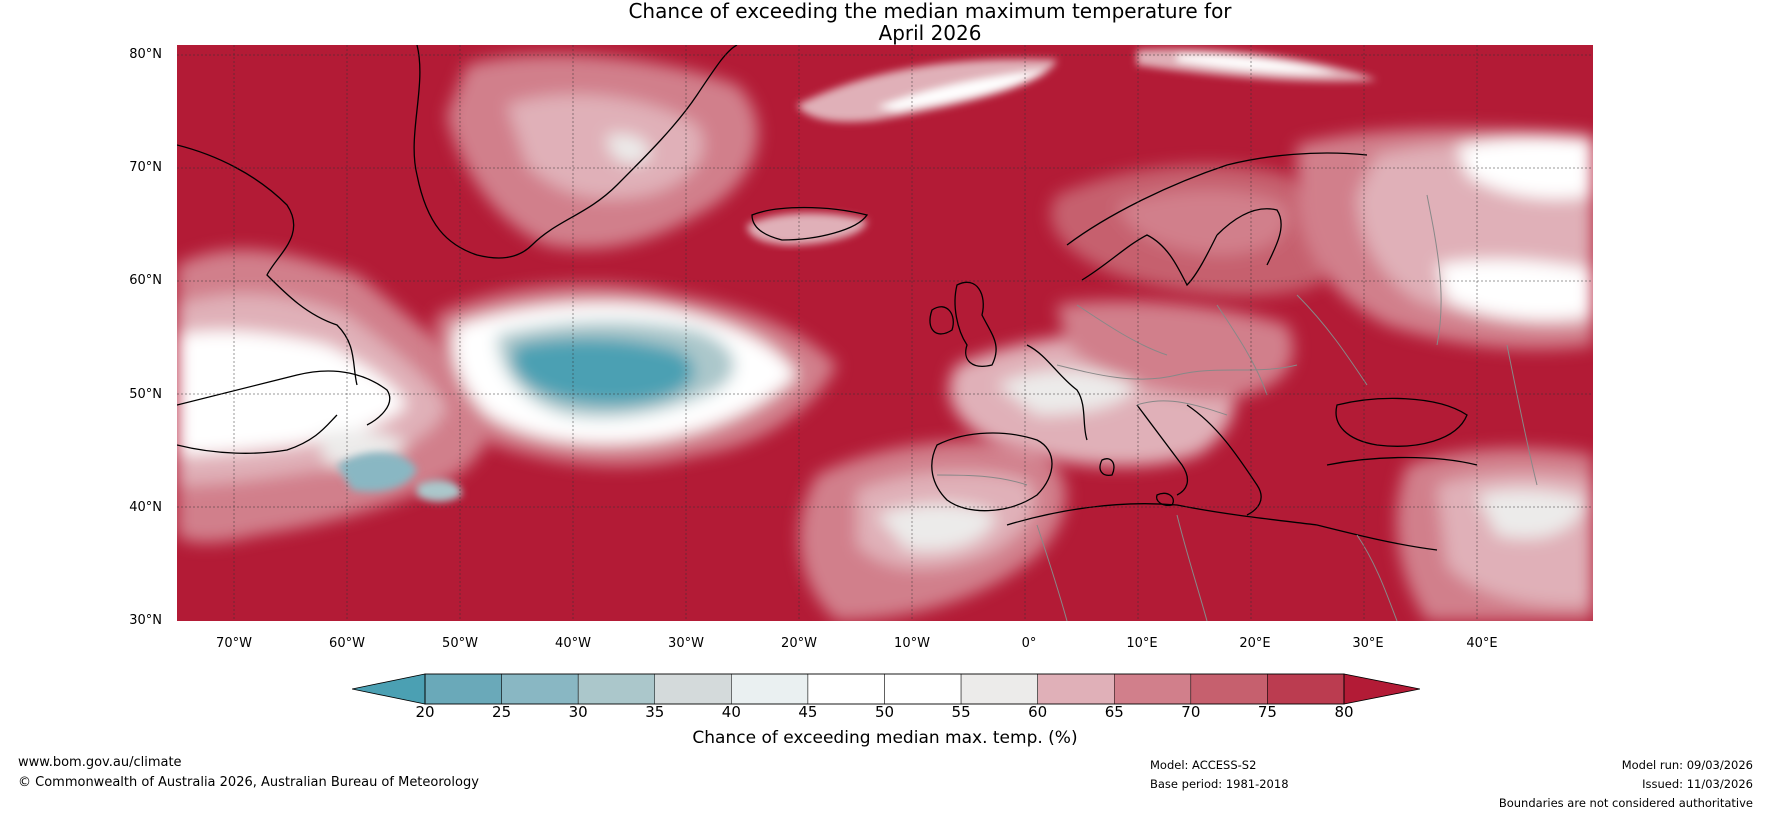 Image resolution: width=1770 pixels, height=816 pixels. What do you see at coordinates (389, 689) in the screenshot?
I see `colorbar-min-arrow` at bounding box center [389, 689].